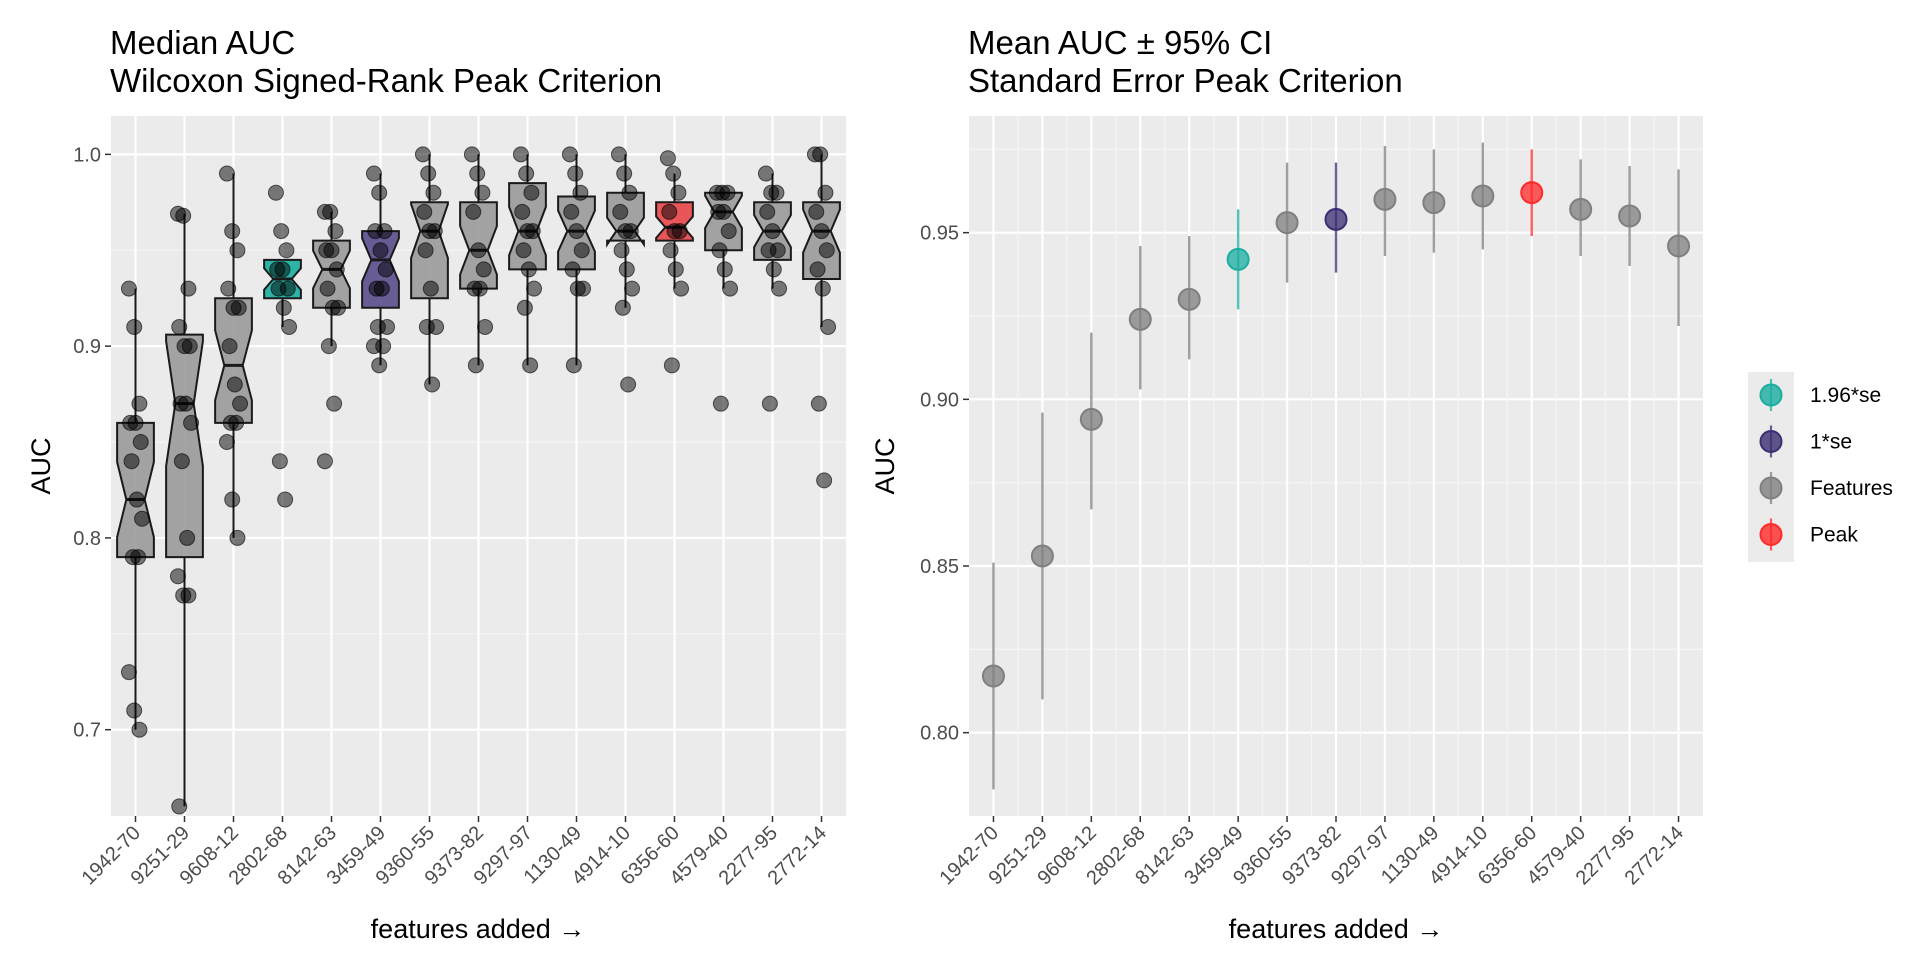 The height and width of the screenshot is (960, 1920). I want to click on chart-title: Median AUC, so click(202, 42).